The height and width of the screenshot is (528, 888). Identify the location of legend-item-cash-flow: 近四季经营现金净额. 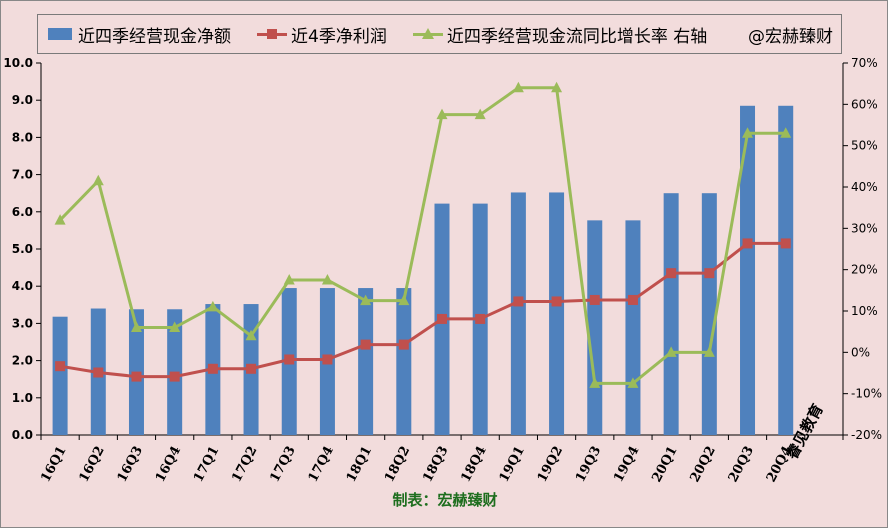
(139, 34).